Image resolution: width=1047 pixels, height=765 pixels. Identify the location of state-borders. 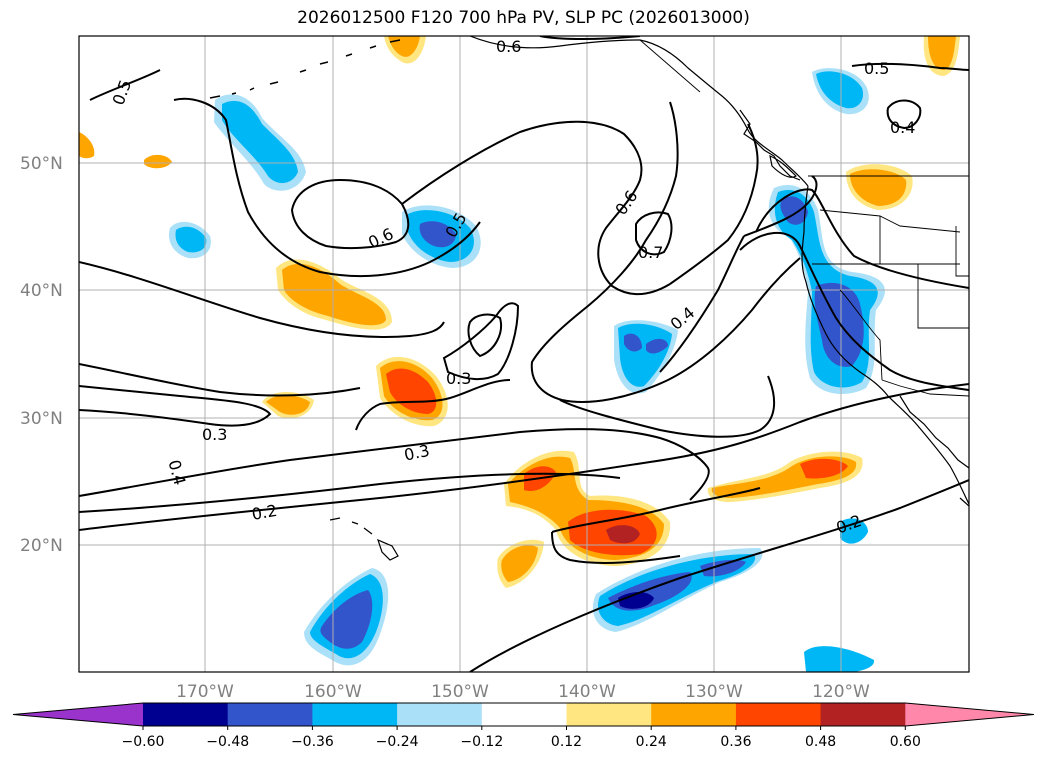
(890, 295).